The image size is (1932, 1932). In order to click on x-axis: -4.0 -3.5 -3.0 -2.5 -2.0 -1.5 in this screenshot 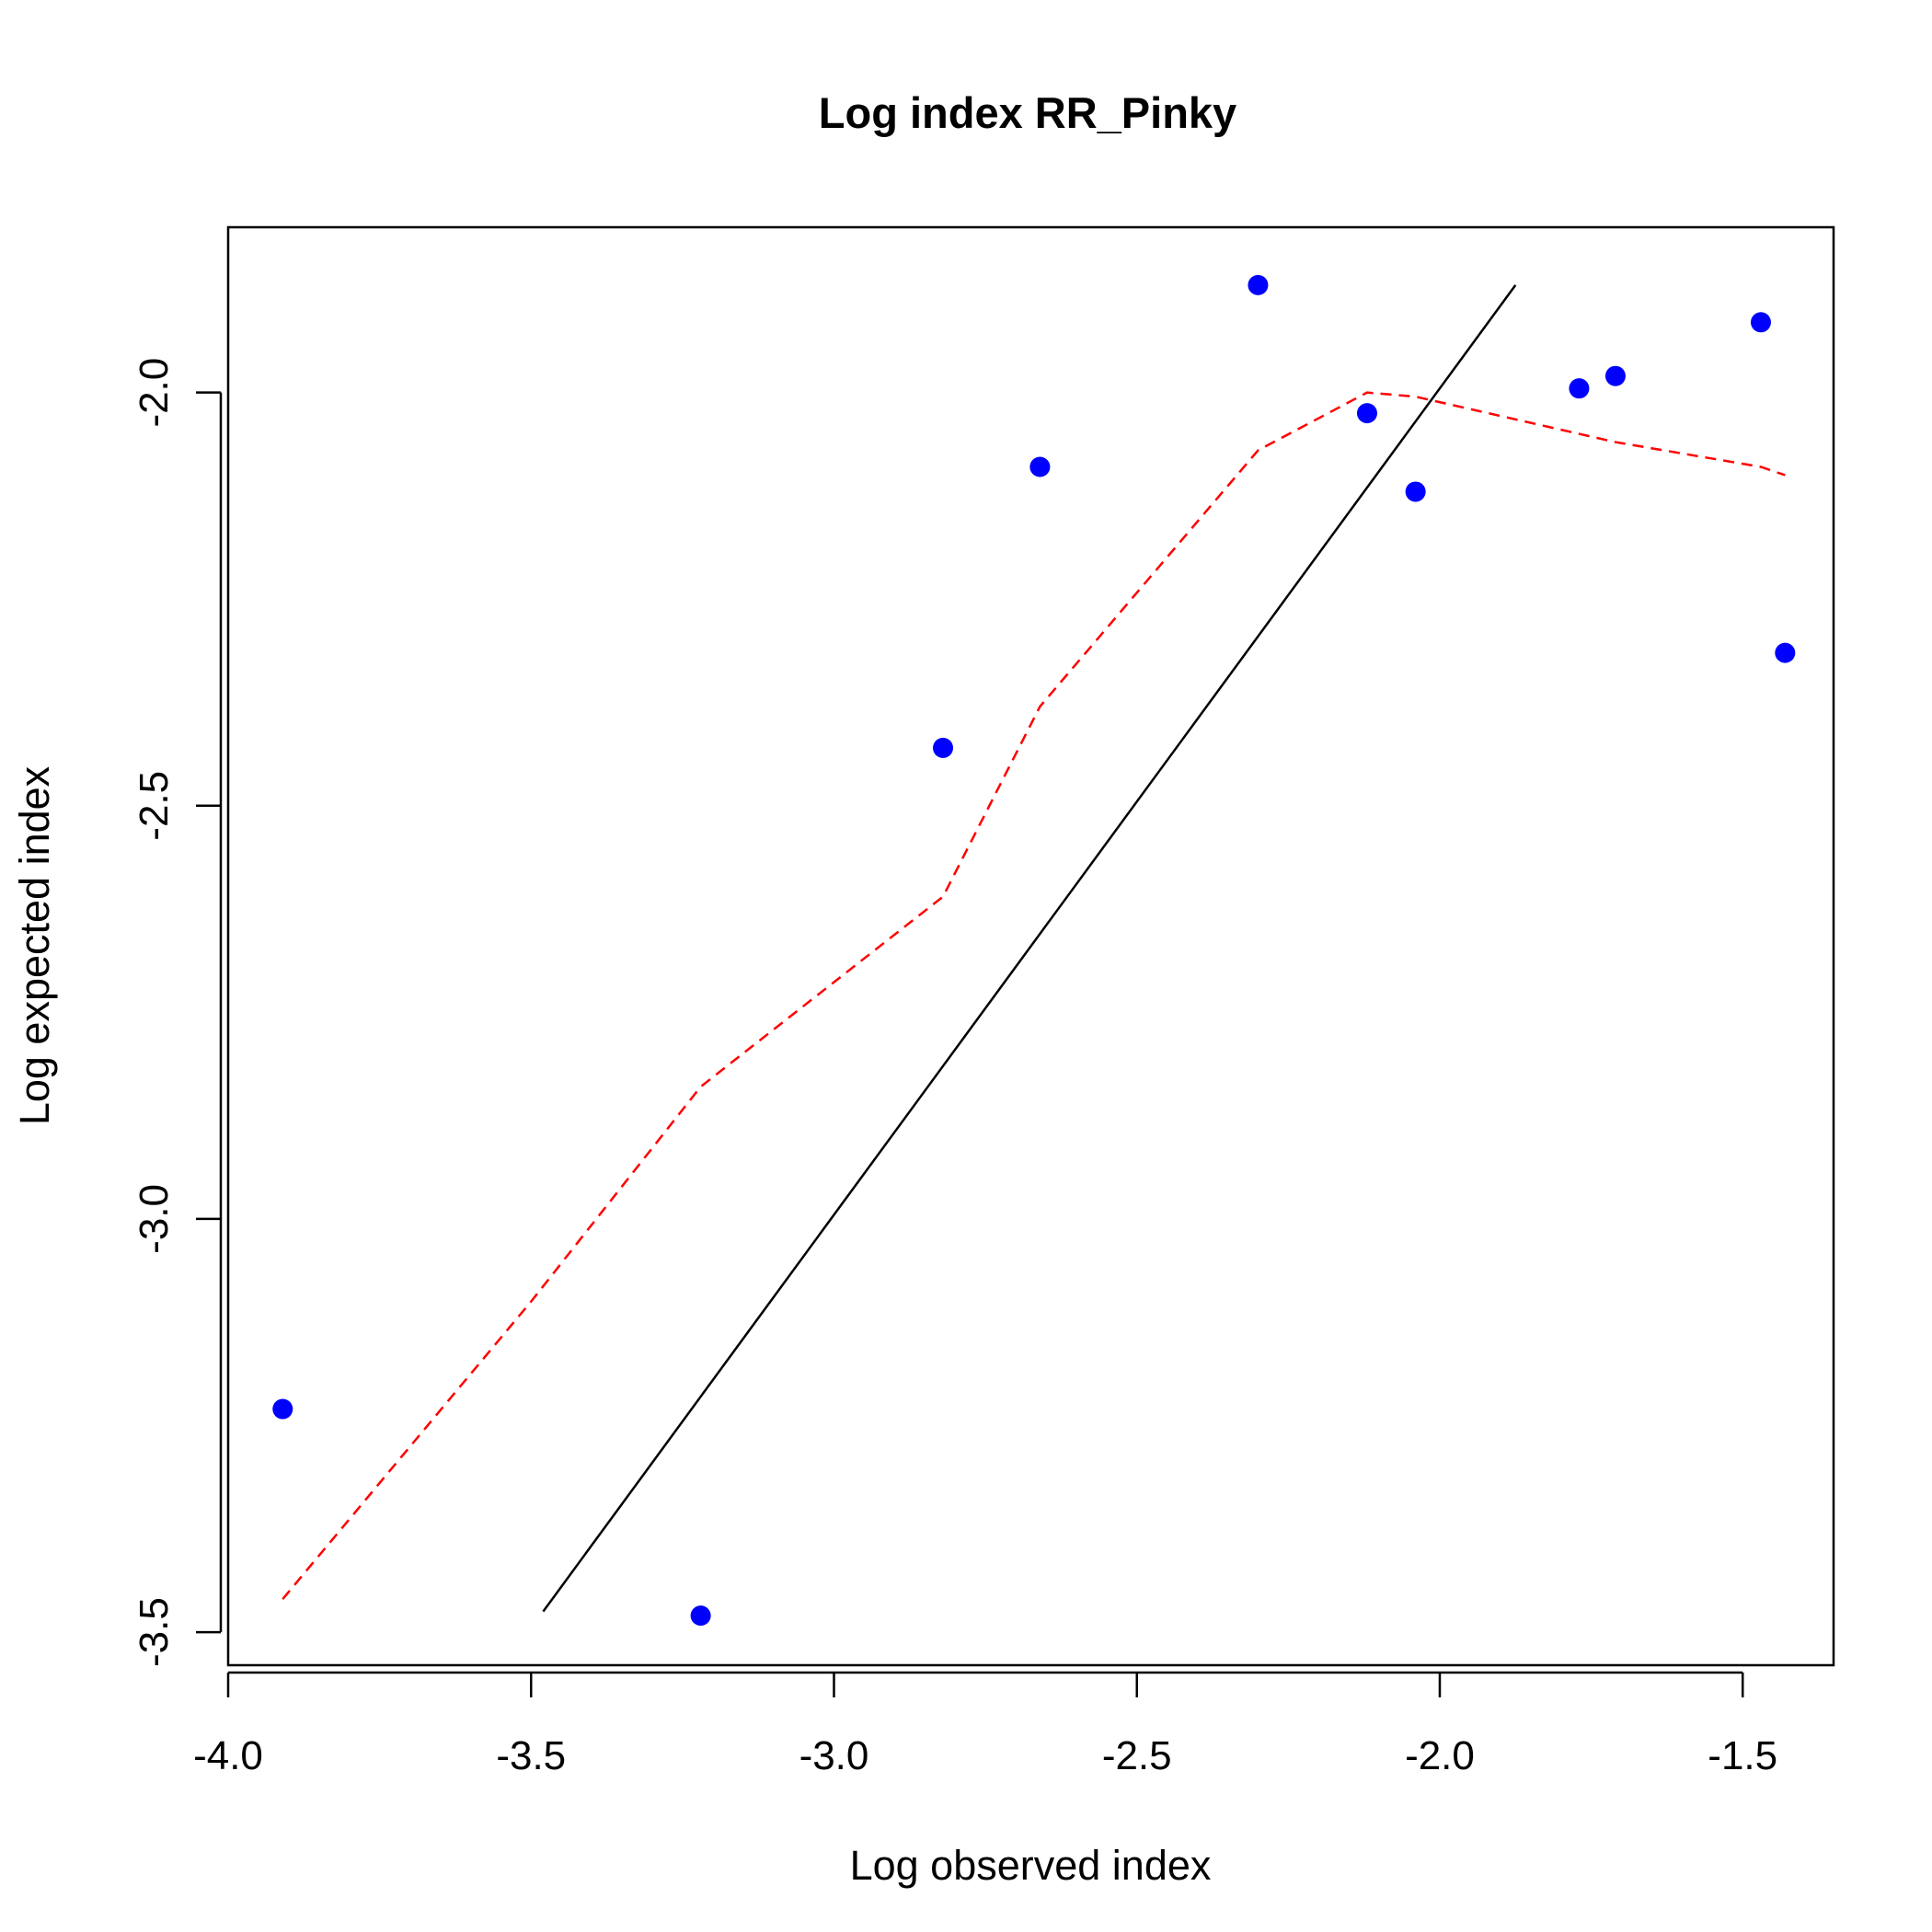, I will do `click(985, 1724)`.